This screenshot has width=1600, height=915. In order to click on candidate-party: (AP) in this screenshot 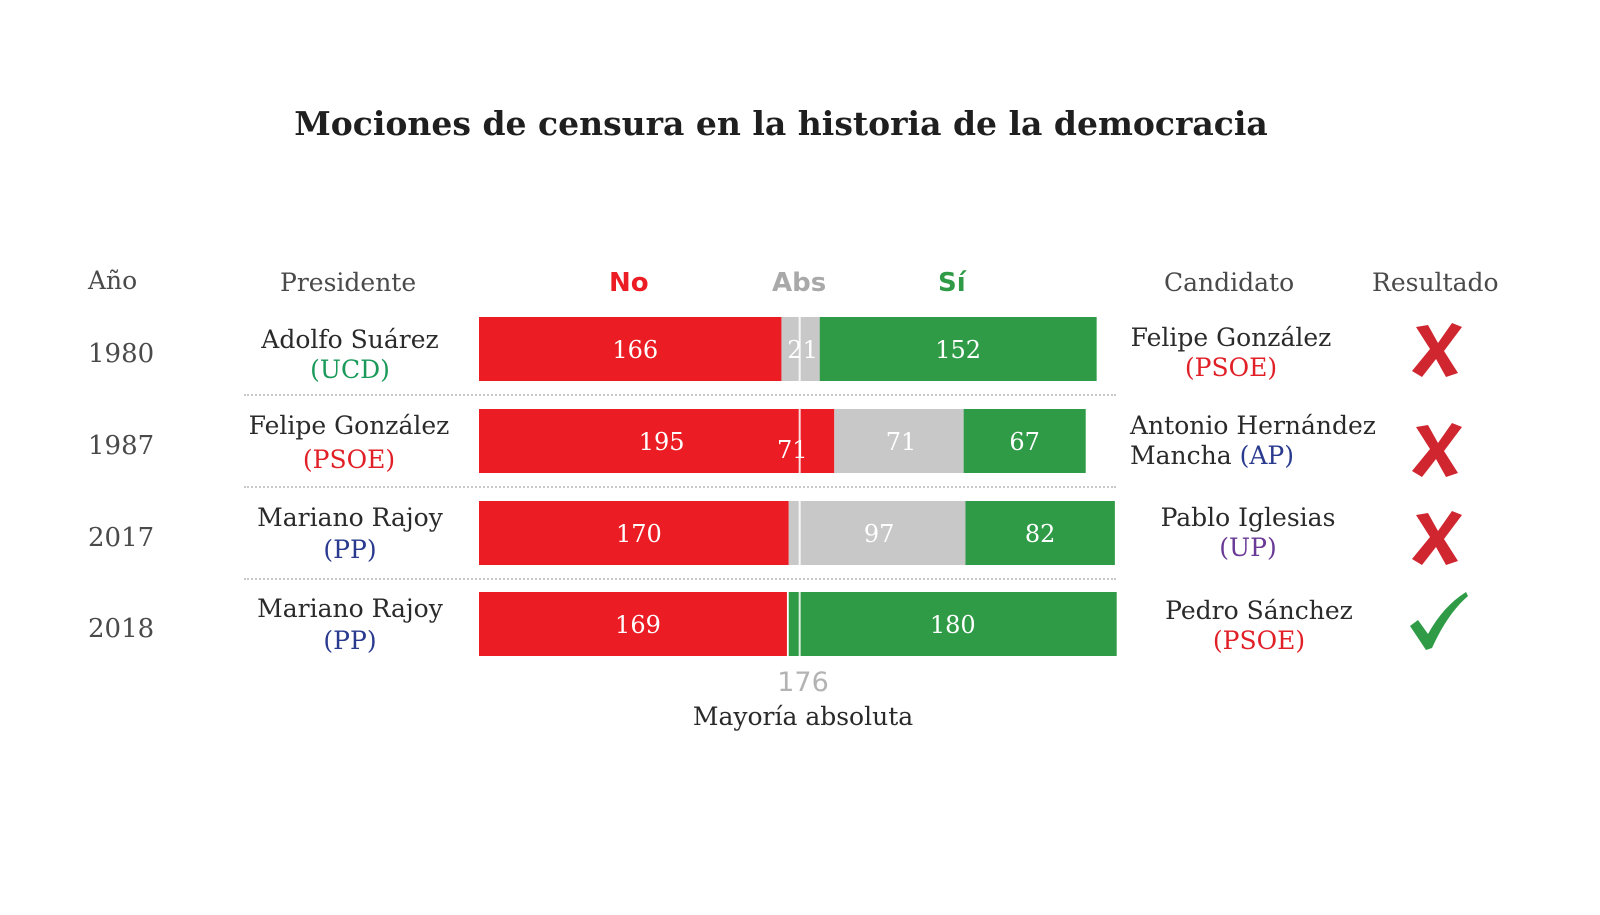, I will do `click(1266, 455)`.